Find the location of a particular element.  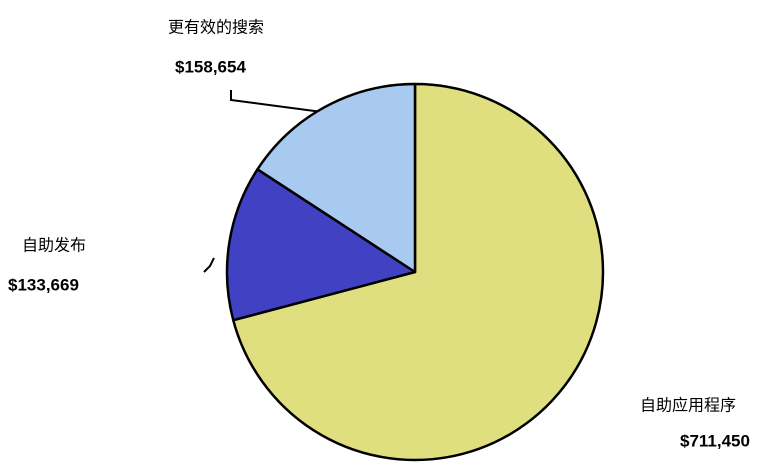

slice-value-label: $133,669 is located at coordinates (43, 284).